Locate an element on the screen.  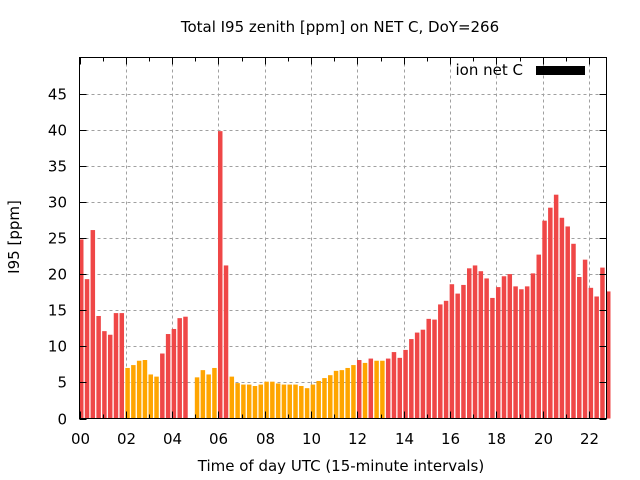
y-tick-label: 30 is located at coordinates (57, 203).